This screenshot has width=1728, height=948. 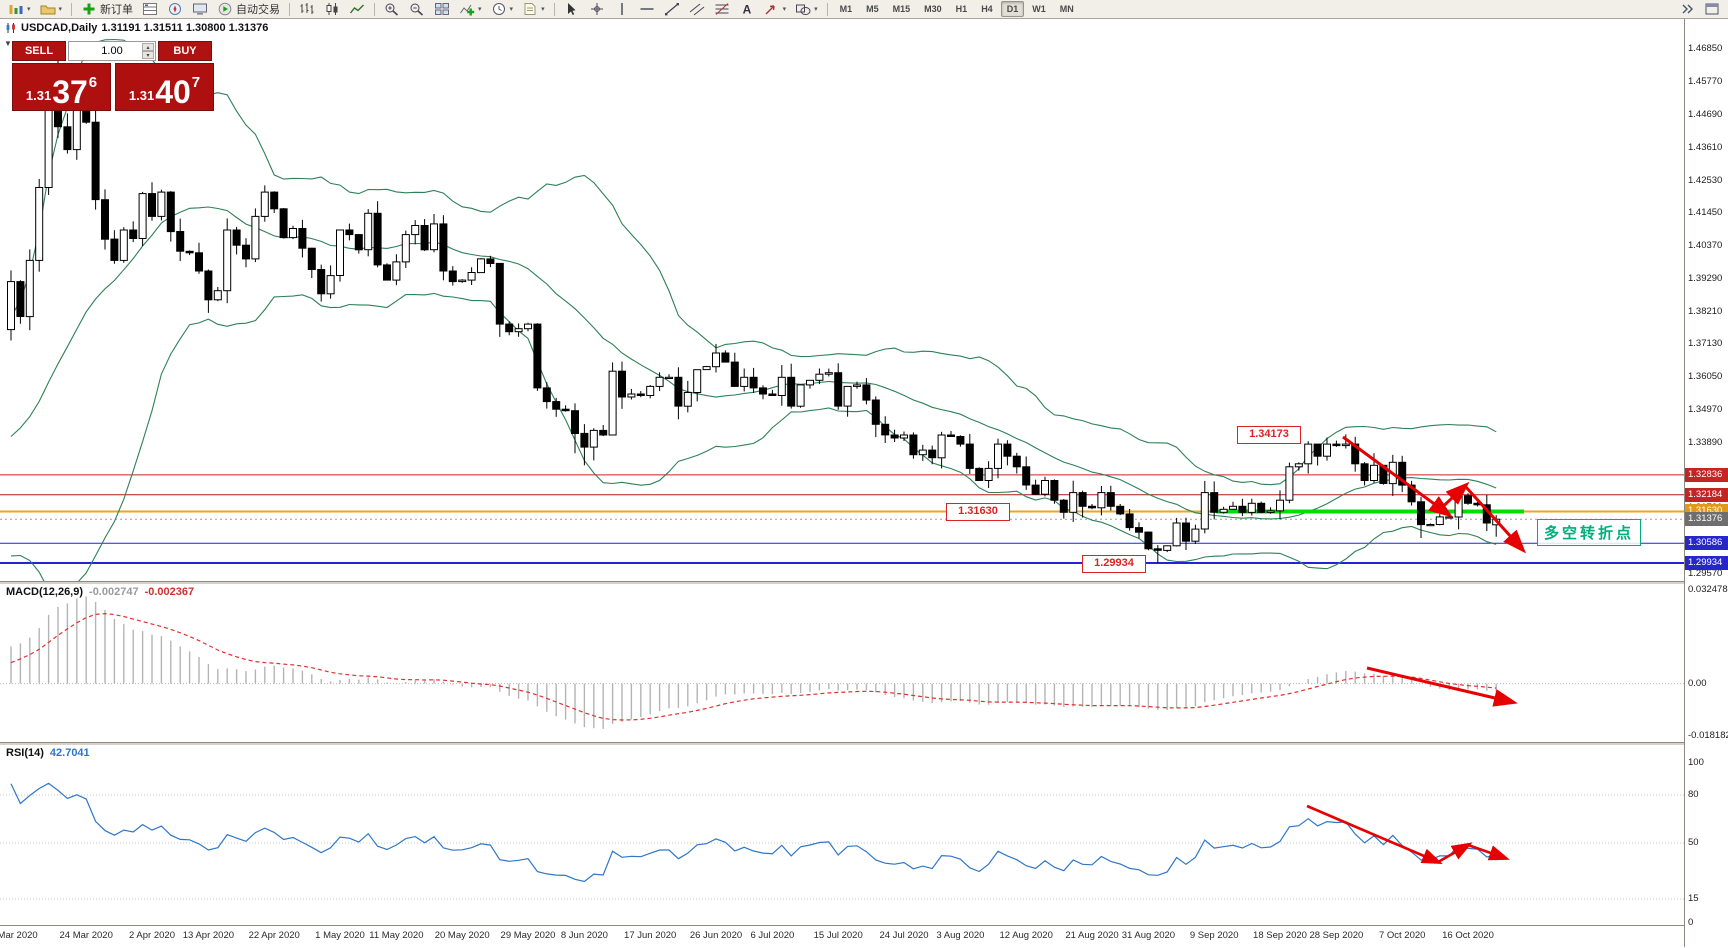 What do you see at coordinates (872, 9) in the screenshot?
I see `timeframe-button-m5: M5` at bounding box center [872, 9].